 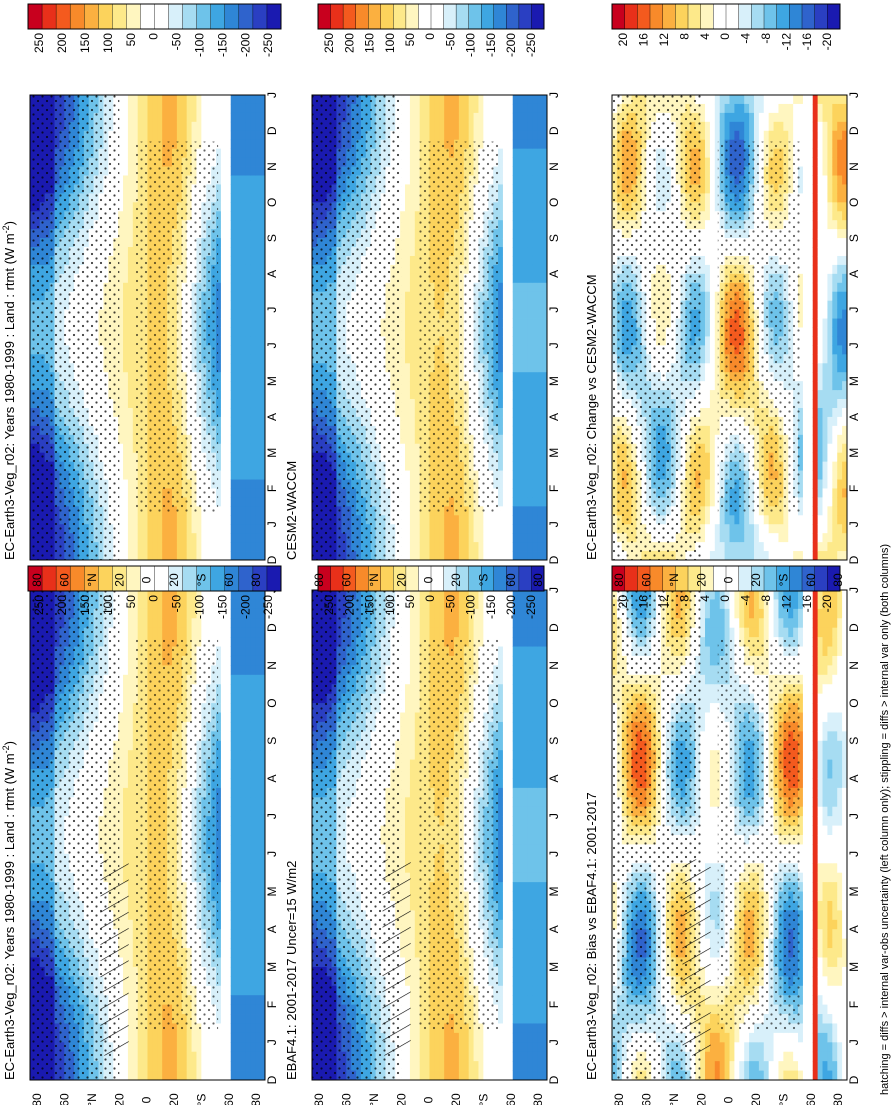 I want to click on colorbar-label: 16, so click(x=644, y=40).